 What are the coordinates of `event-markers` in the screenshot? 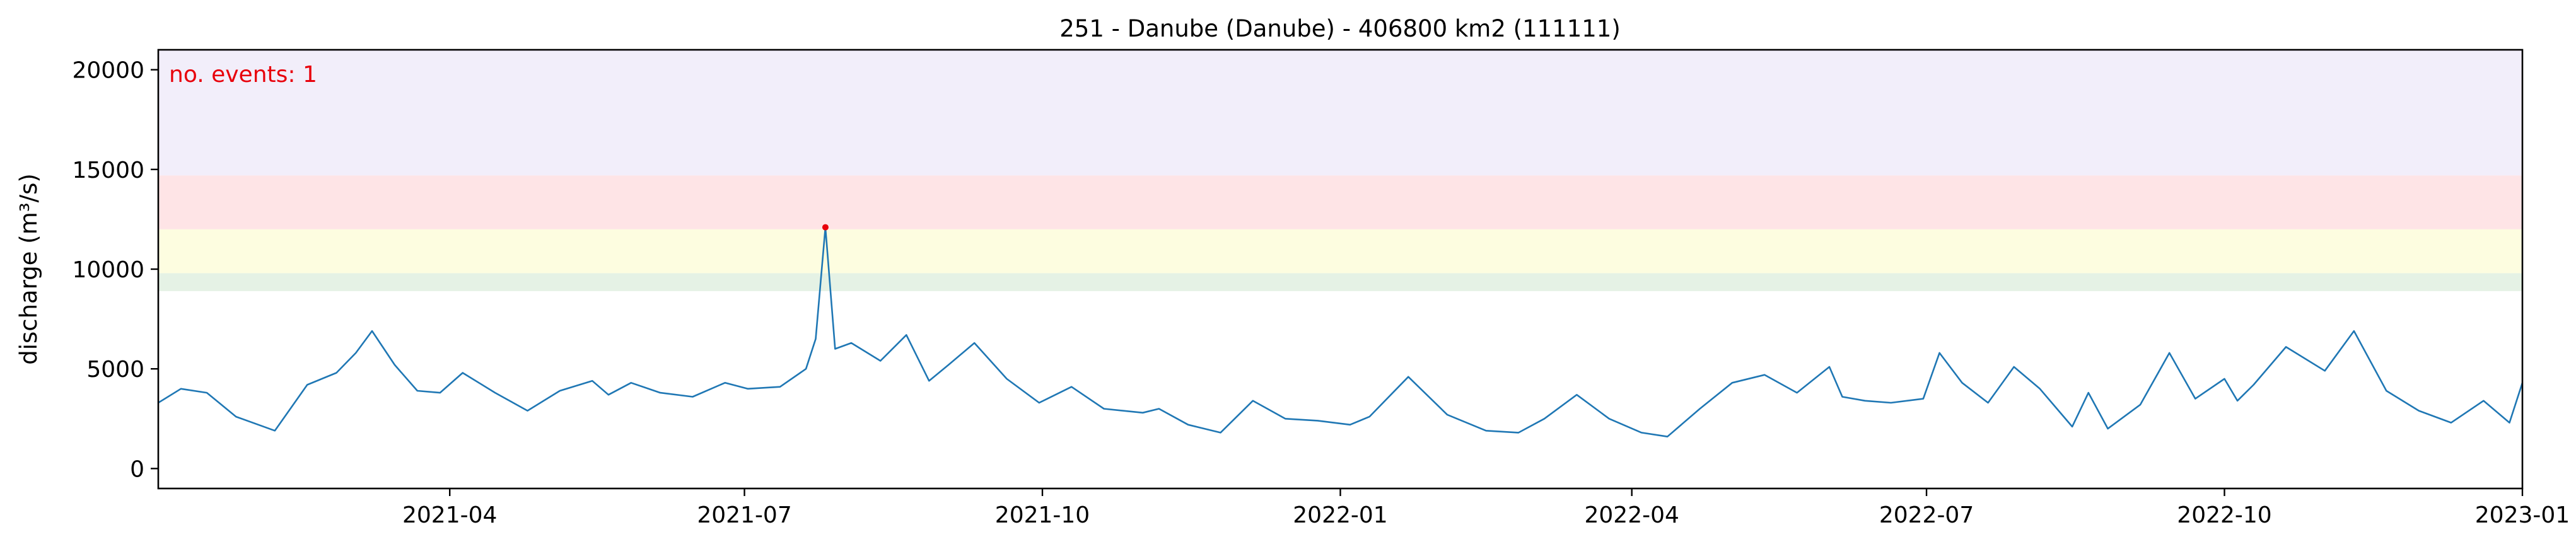 It's located at (826, 227).